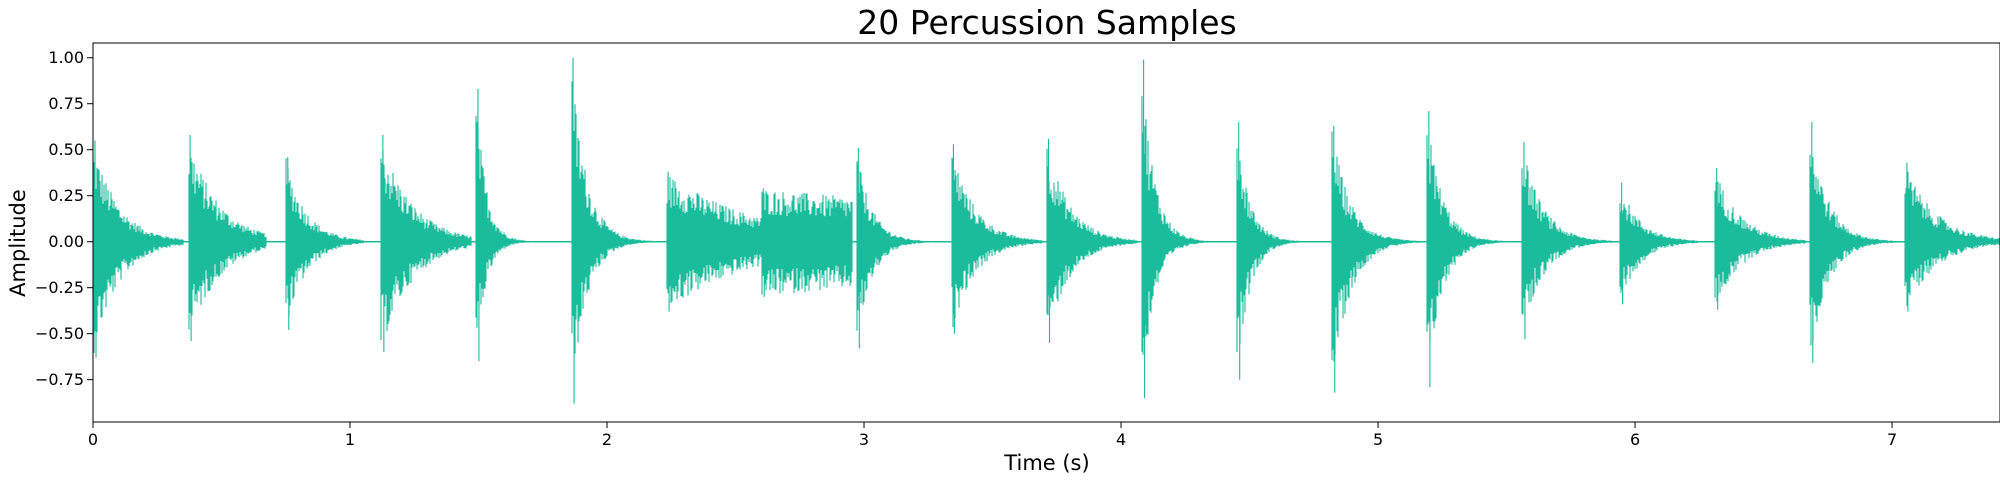 This screenshot has width=2000, height=486. Describe the element at coordinates (66, 149) in the screenshot. I see `y-tick-label: 0.50` at that location.